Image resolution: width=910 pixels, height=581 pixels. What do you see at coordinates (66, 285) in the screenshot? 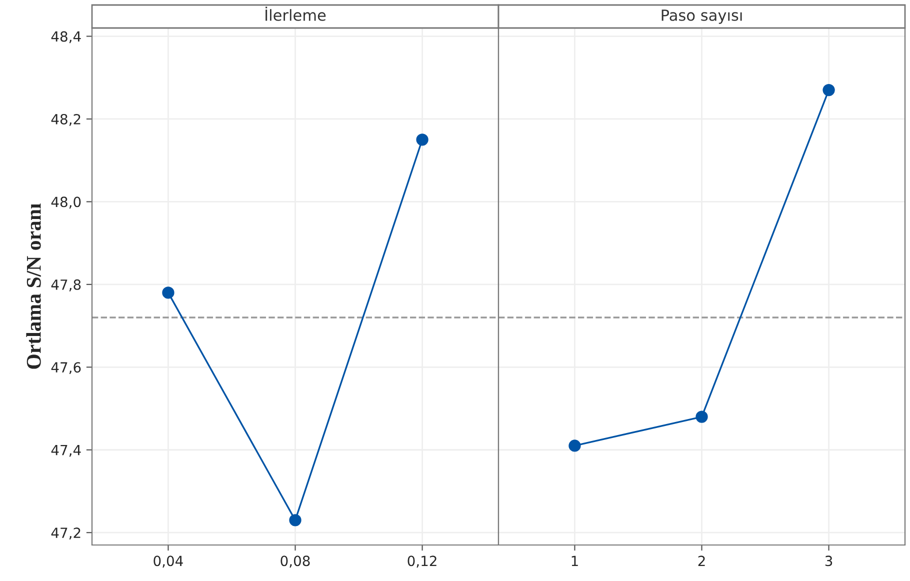
I see `y-tick-label: 47,8` at bounding box center [66, 285].